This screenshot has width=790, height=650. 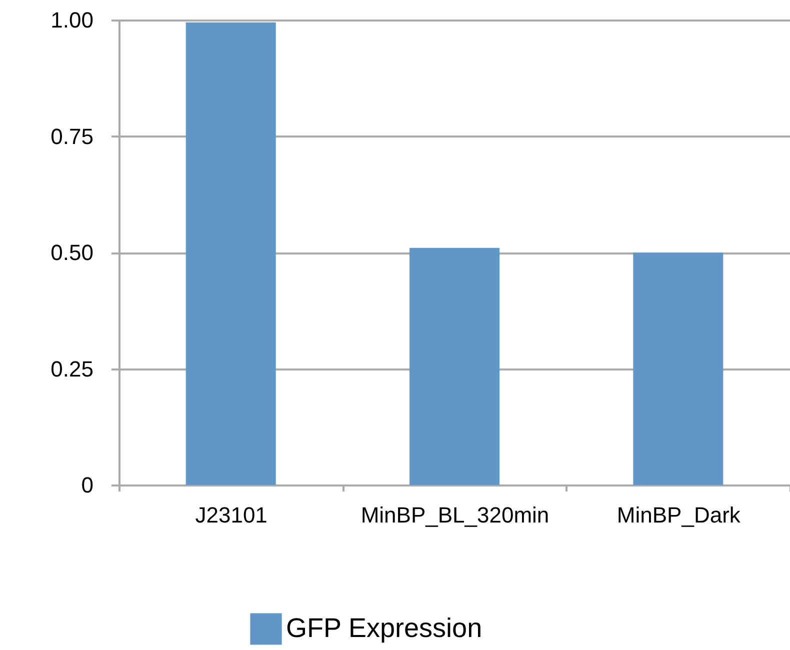 I want to click on legend-label: GFP Expression, so click(x=384, y=628).